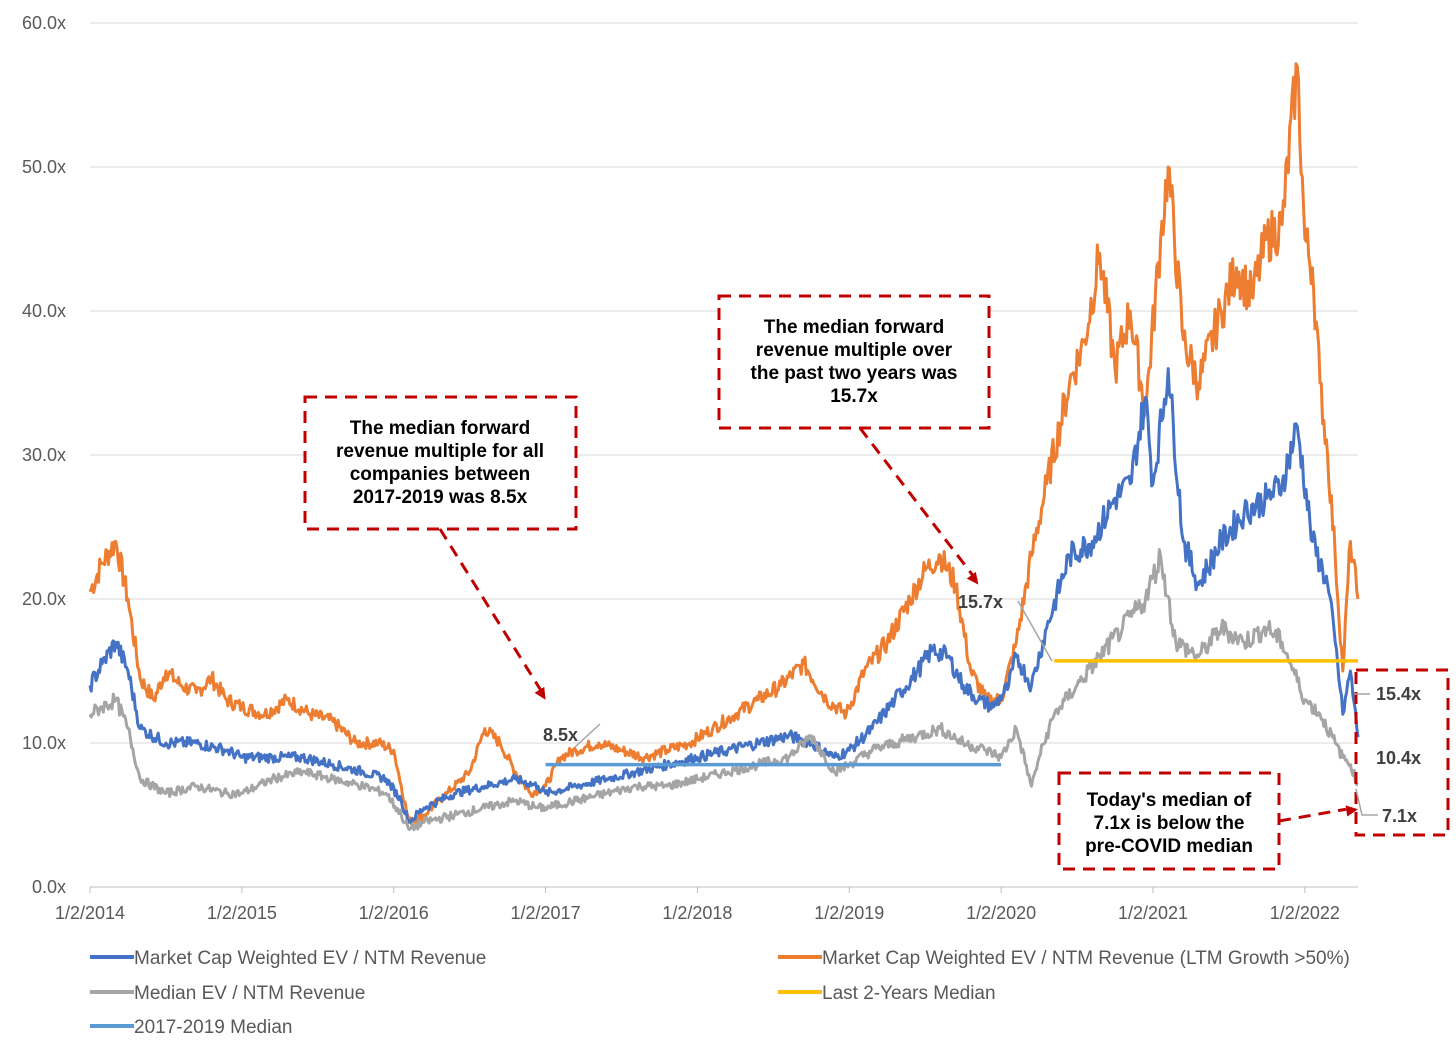  I want to click on annotation-text: Today's median of, so click(1169, 800).